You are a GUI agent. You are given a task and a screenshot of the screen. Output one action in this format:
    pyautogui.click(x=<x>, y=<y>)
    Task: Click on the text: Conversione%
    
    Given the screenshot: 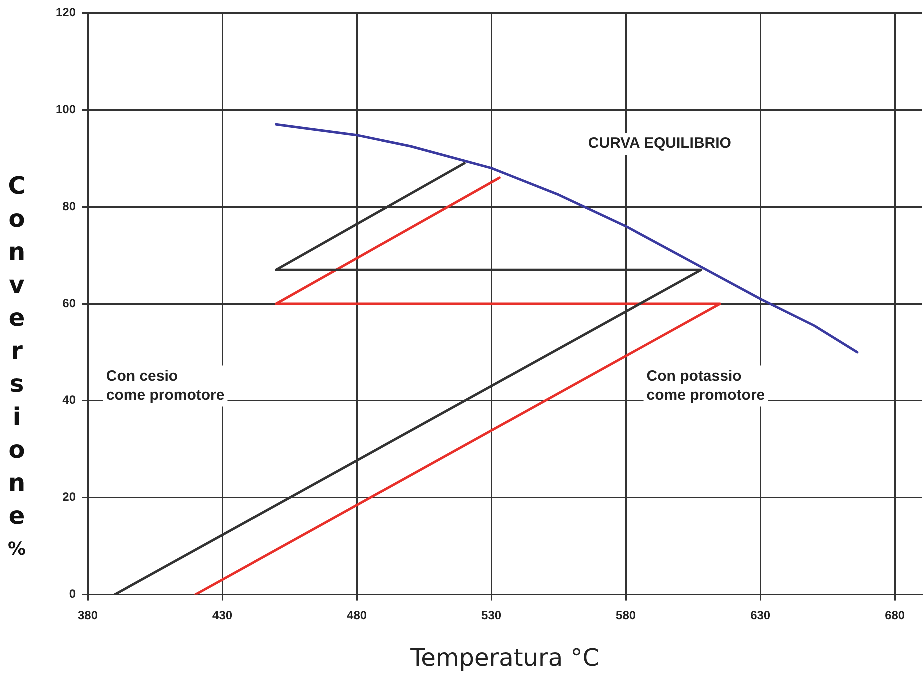 What is the action you would take?
    pyautogui.click(x=17, y=366)
    